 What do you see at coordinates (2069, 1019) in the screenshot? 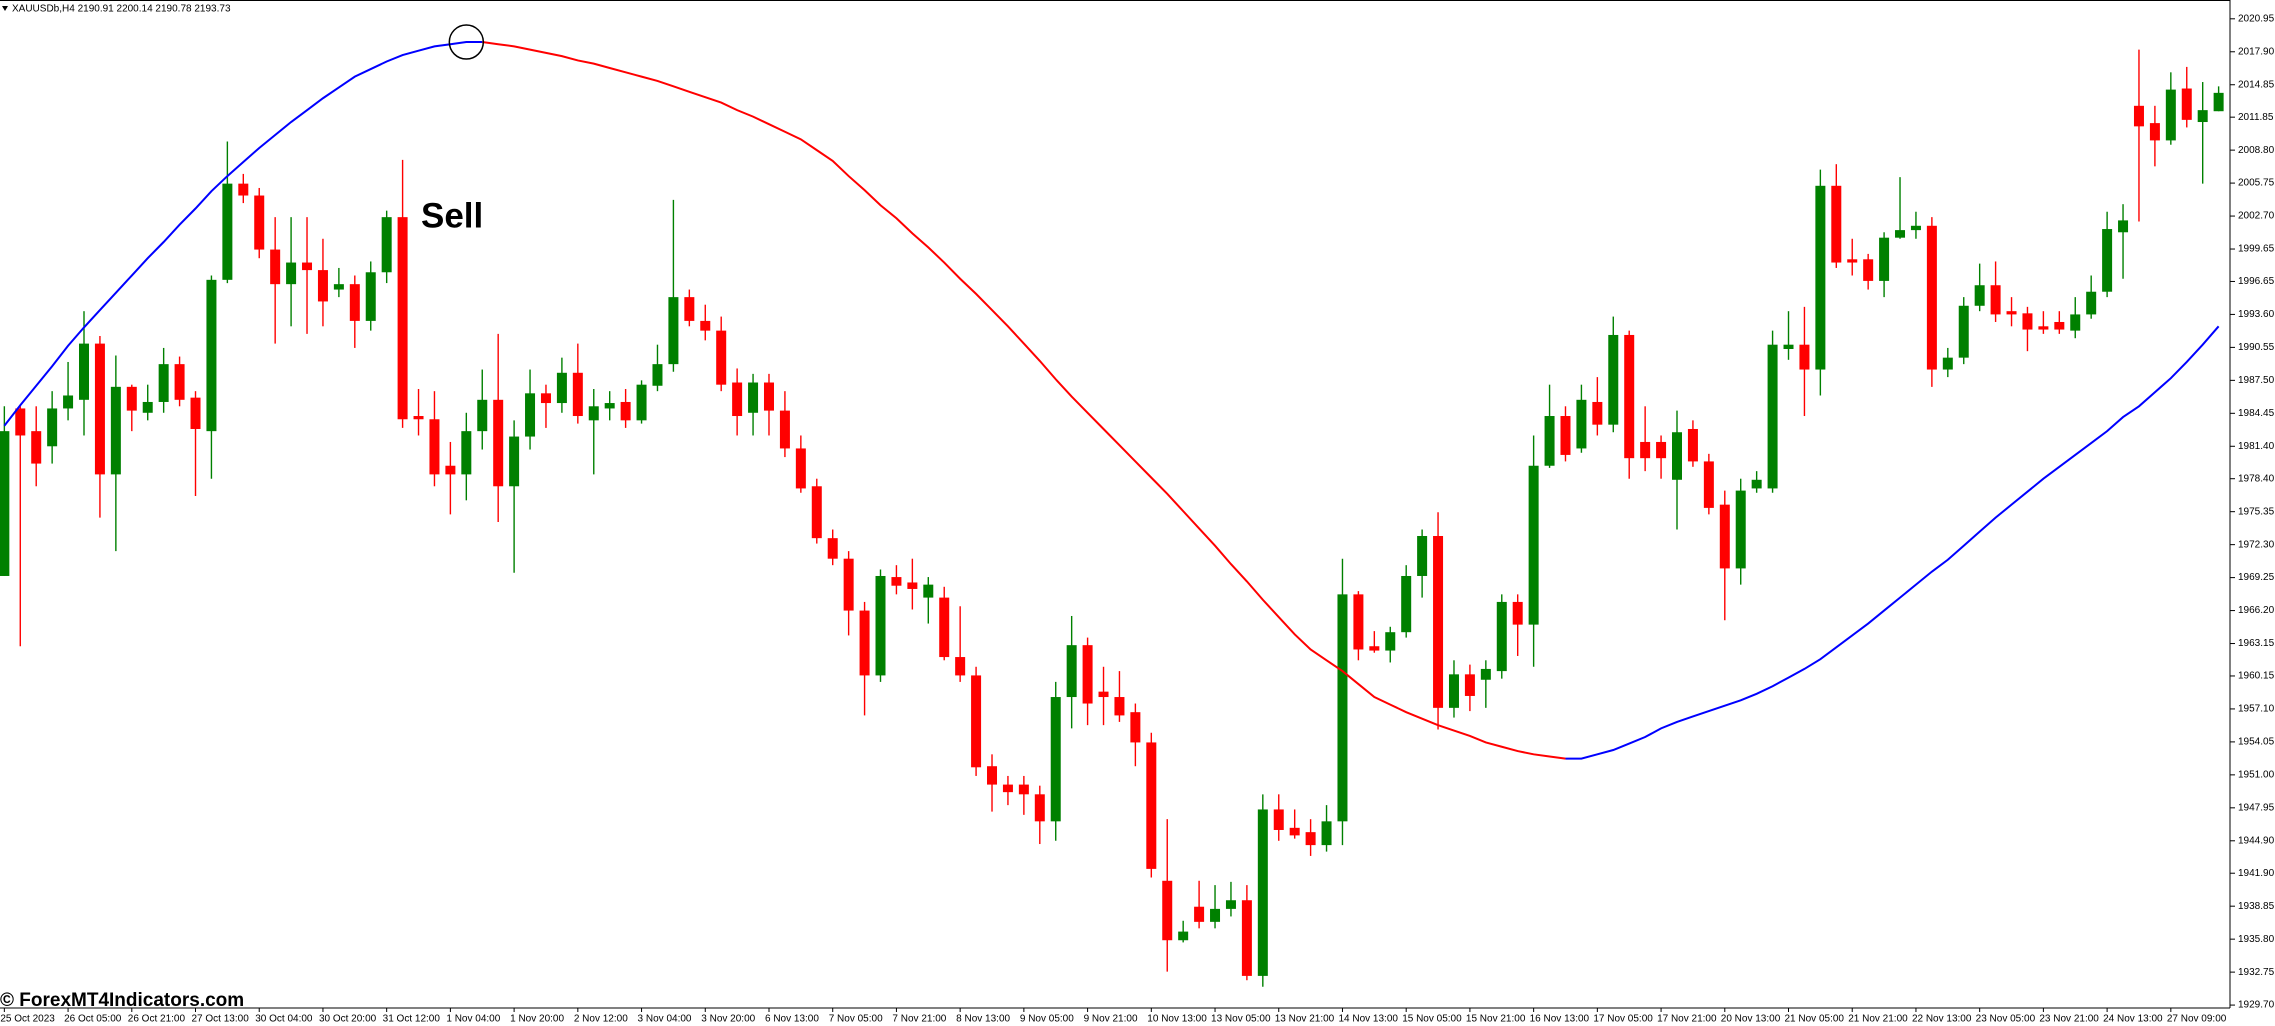
I see `x-tick-label: 23 Nov 21:00` at bounding box center [2069, 1019].